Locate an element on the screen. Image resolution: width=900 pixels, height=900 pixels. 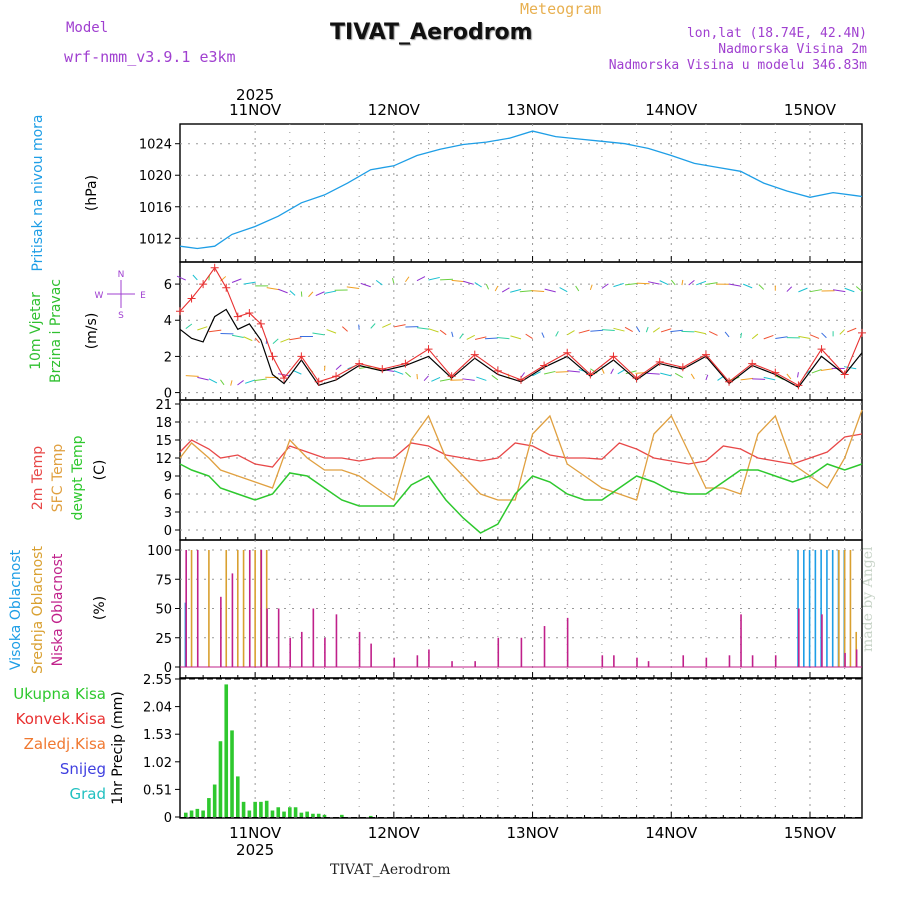
temp-2m-label: 2m Temp is located at coordinates (38, 478).